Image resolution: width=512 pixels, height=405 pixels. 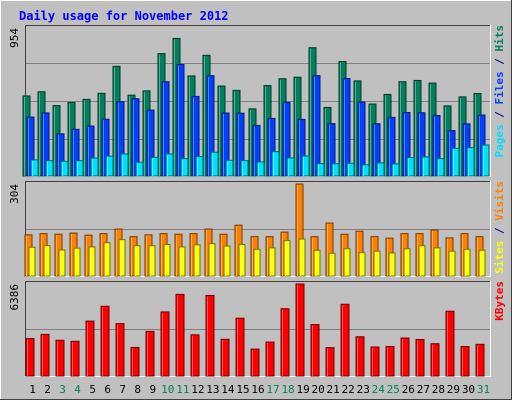 I want to click on x-tick-label: 13, so click(x=212, y=389).